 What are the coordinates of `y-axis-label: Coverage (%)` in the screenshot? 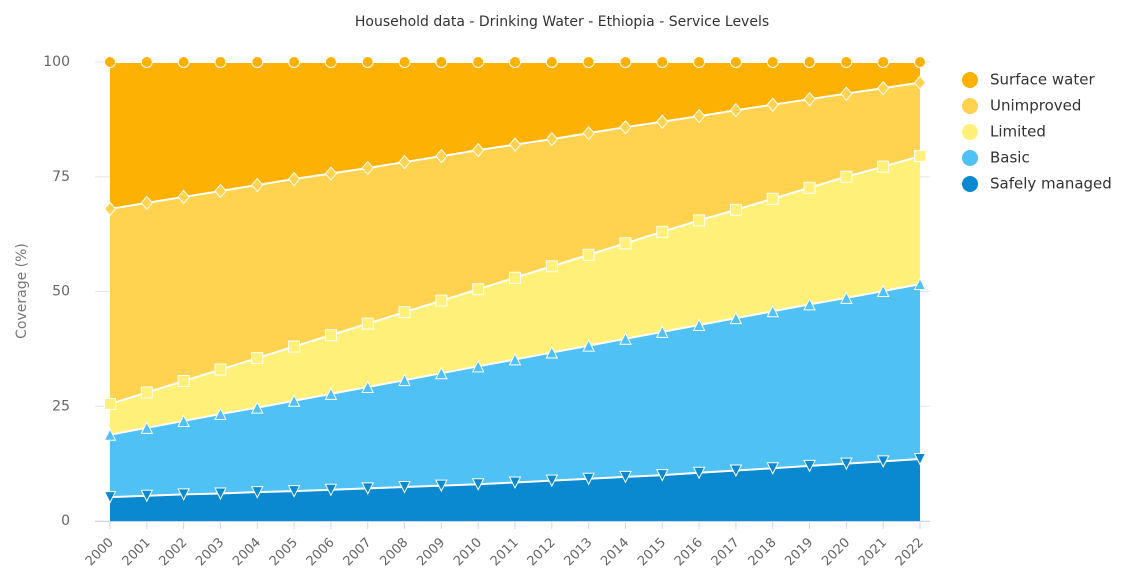 It's located at (22, 291).